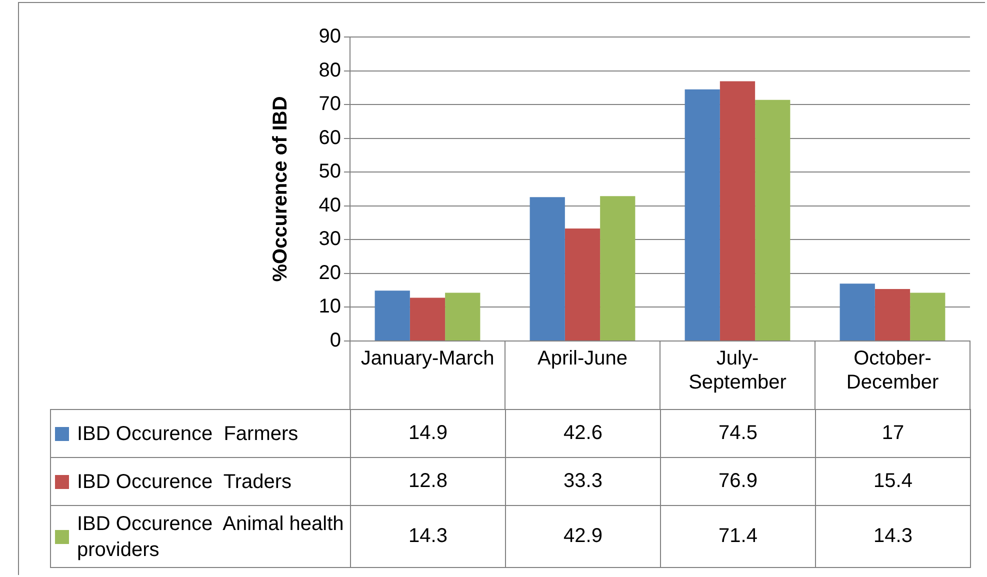 This screenshot has width=987, height=577. Describe the element at coordinates (427, 359) in the screenshot. I see `x-tick-label: January-March` at that location.